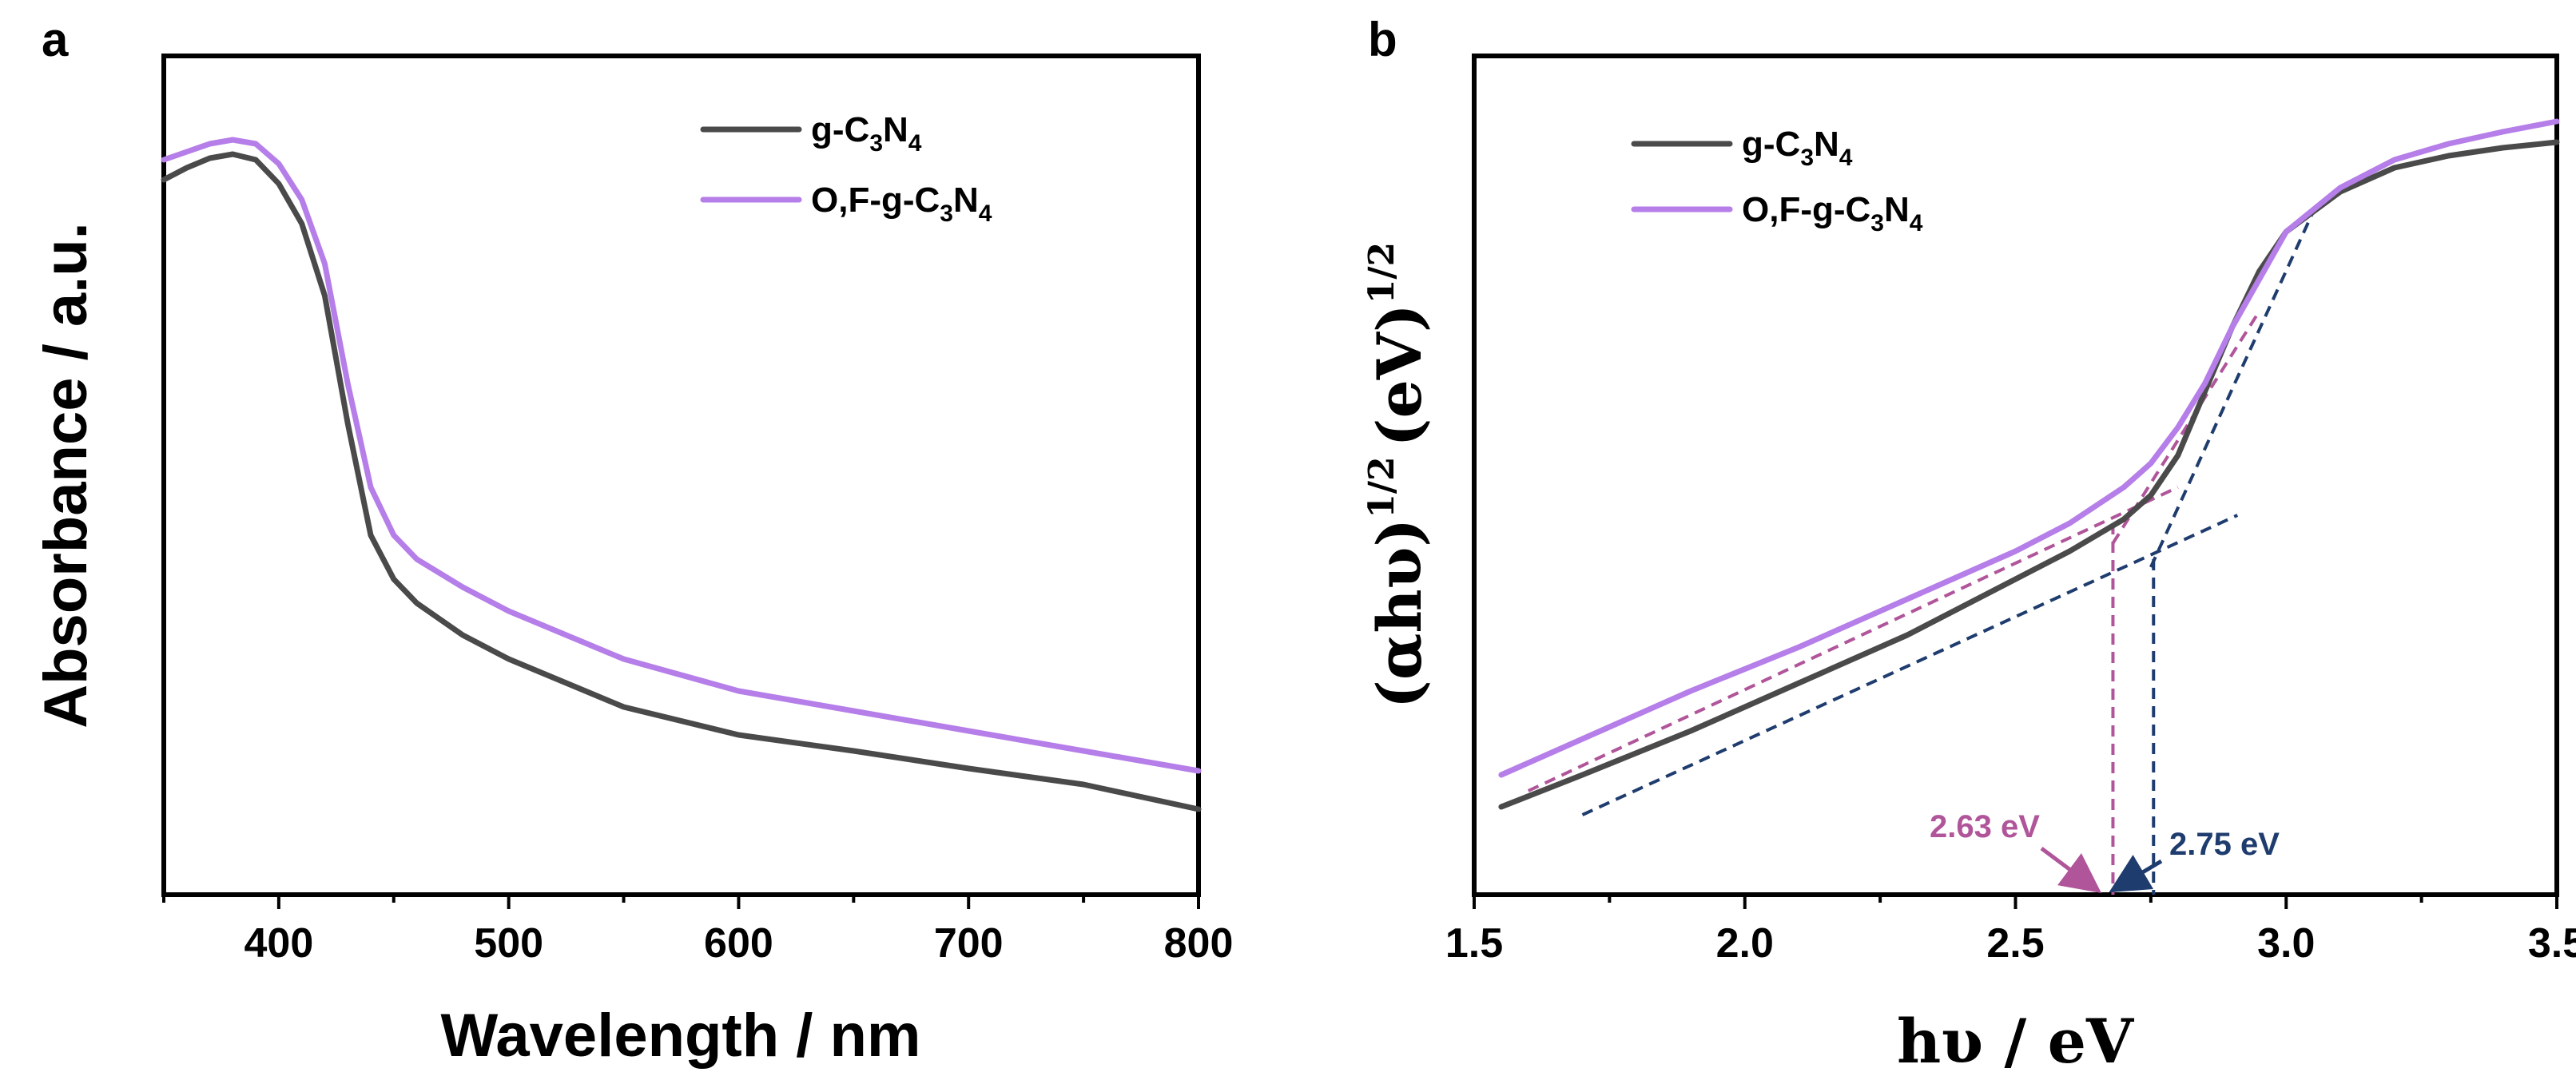  What do you see at coordinates (1745, 944) in the screenshot?
I see `x-tick-label: 2.0` at bounding box center [1745, 944].